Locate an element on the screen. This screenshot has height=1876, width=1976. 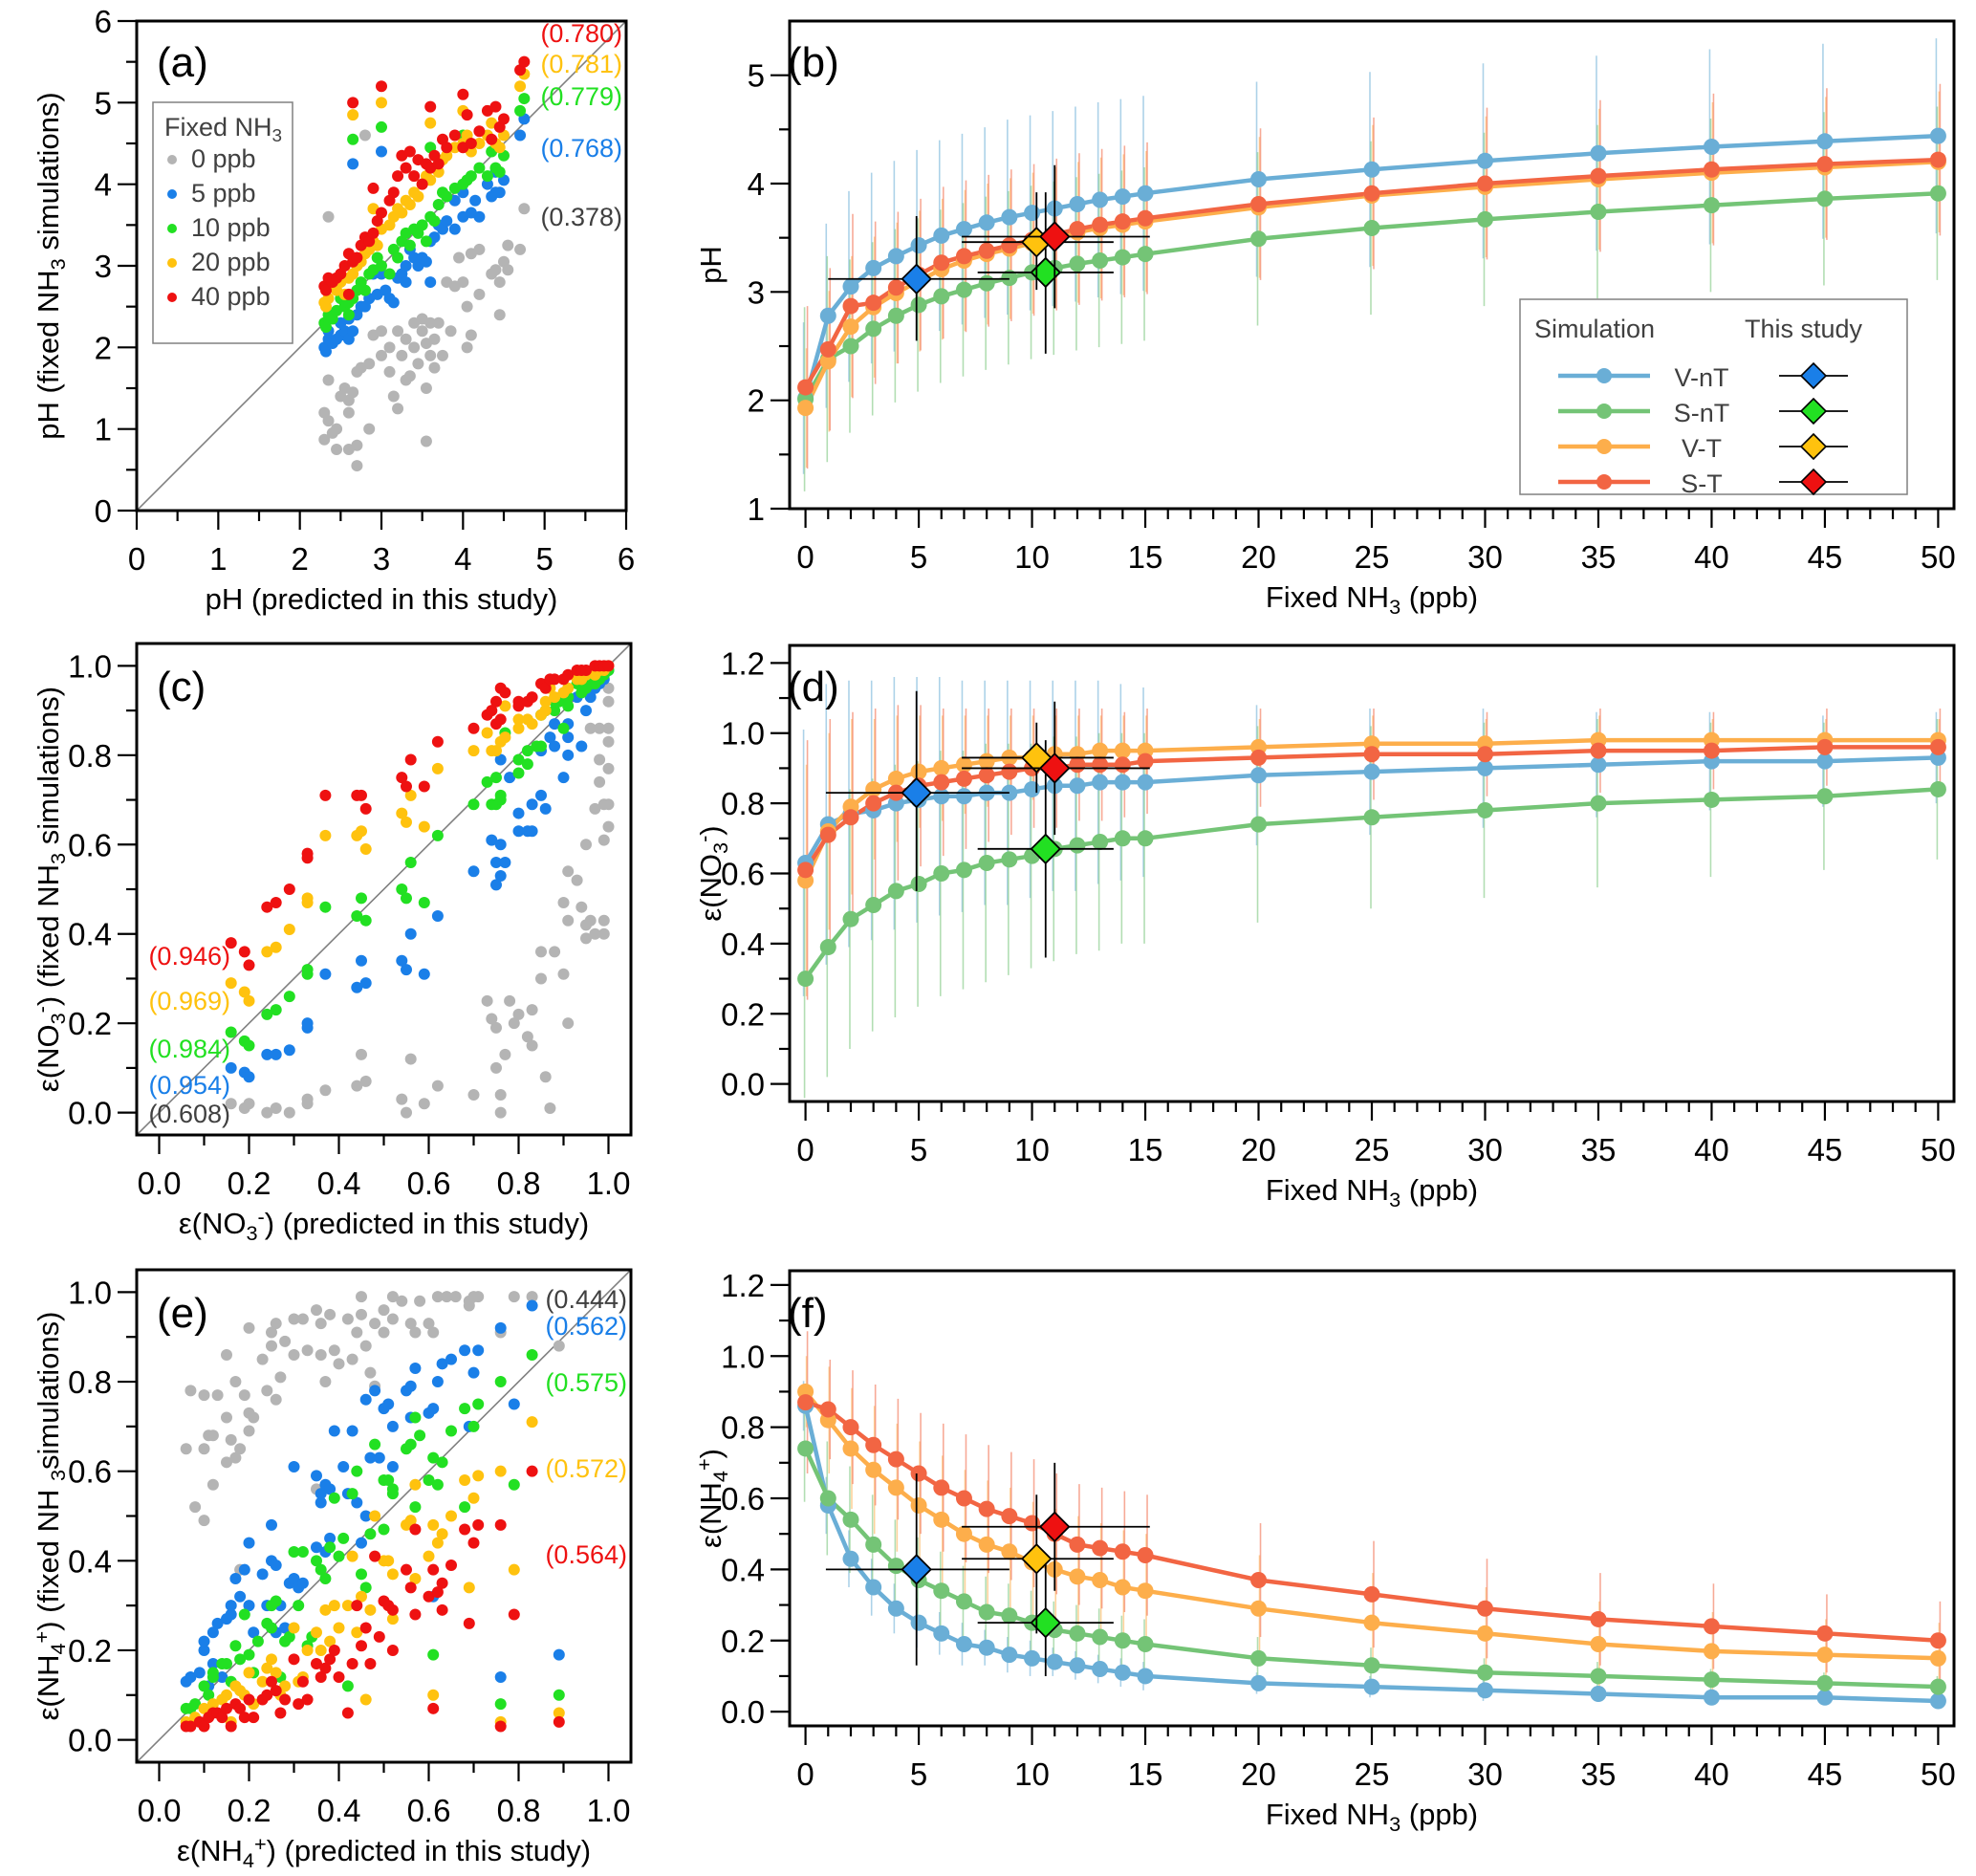
text-part: (ppb) is located at coordinates (1439, 597).